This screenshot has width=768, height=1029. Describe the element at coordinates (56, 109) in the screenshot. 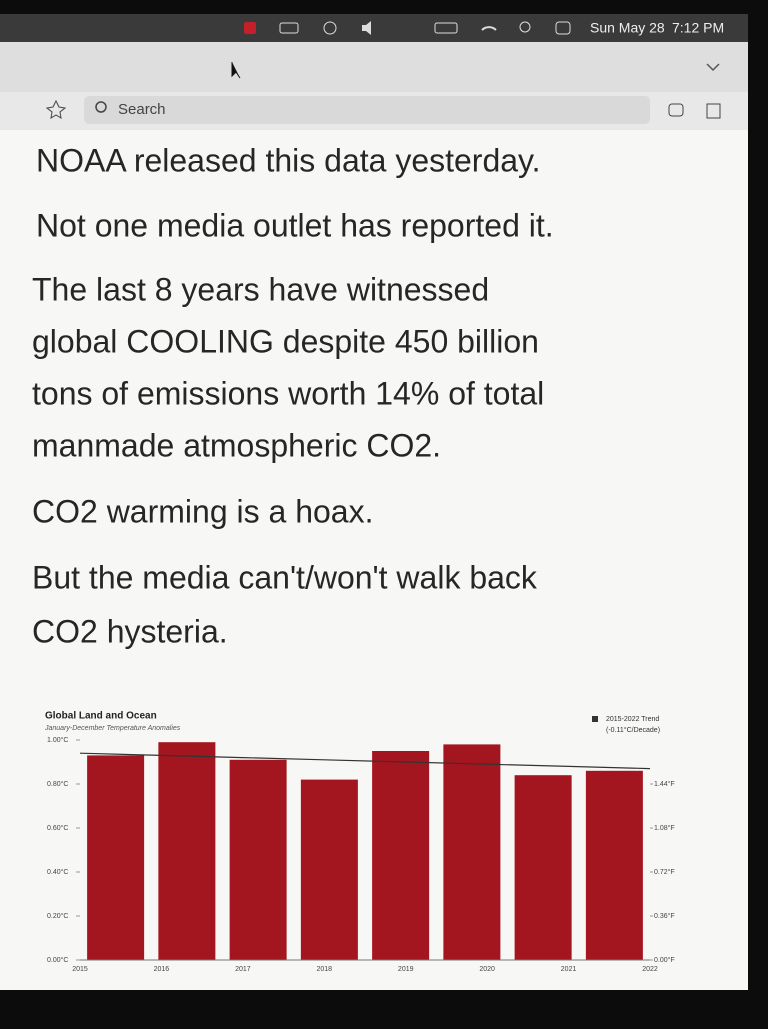

I see `bookmark-star` at that location.